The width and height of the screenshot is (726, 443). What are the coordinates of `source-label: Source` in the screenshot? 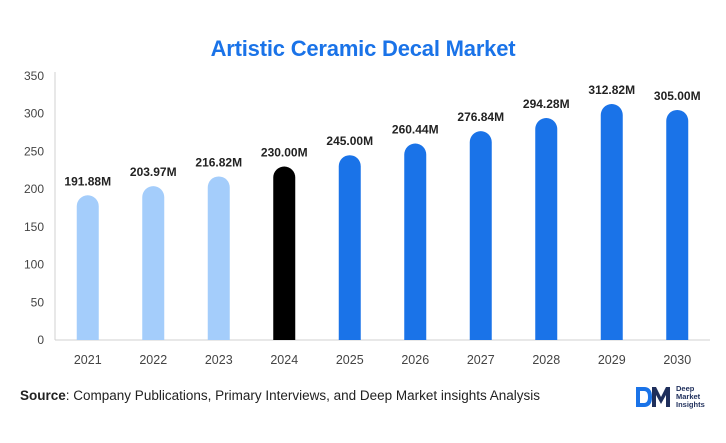 It's located at (43, 395).